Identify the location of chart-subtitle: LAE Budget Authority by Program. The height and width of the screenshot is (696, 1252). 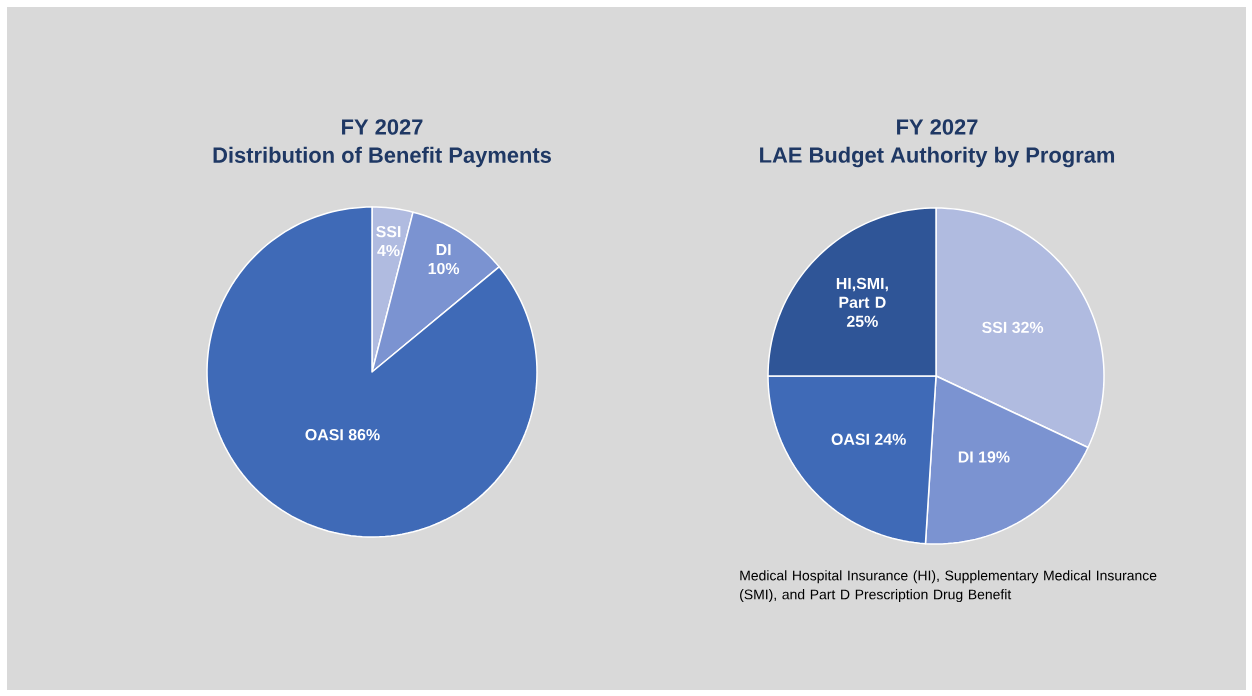
(937, 157).